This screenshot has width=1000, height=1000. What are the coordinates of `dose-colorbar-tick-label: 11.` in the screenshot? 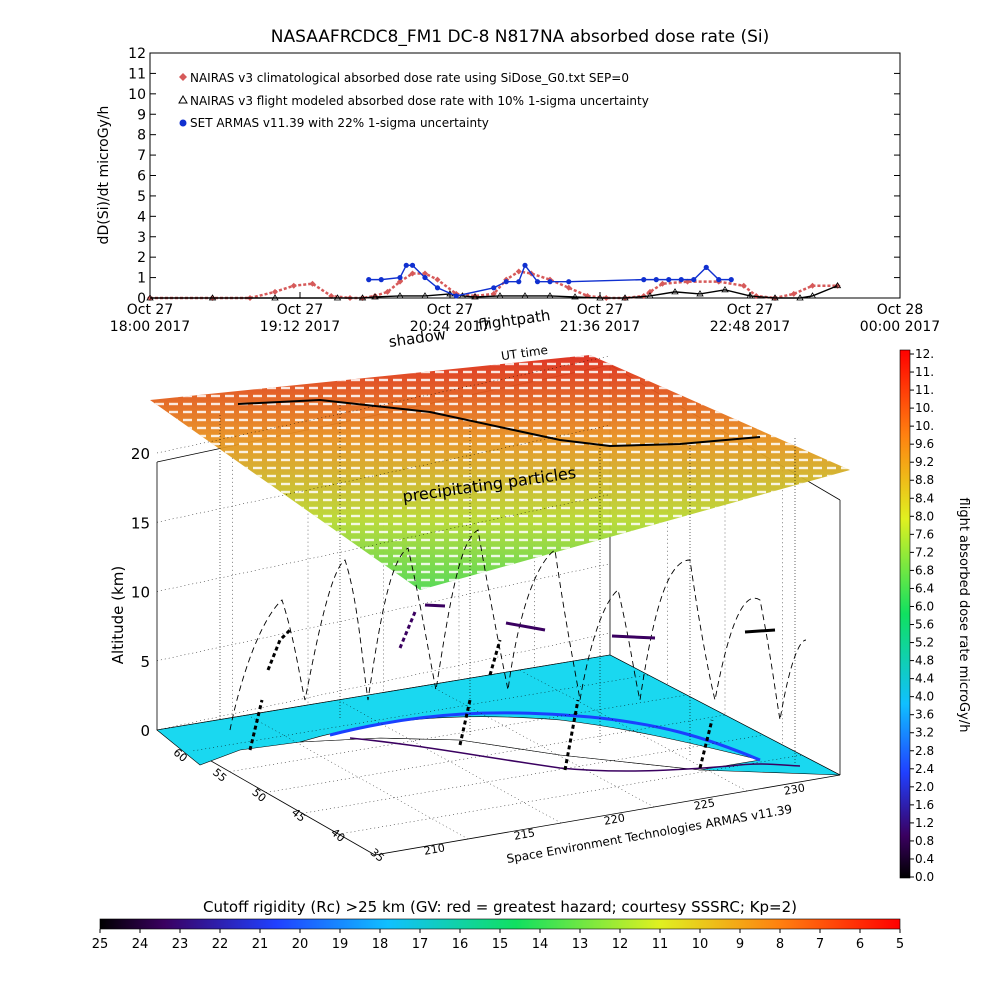 It's located at (924, 390).